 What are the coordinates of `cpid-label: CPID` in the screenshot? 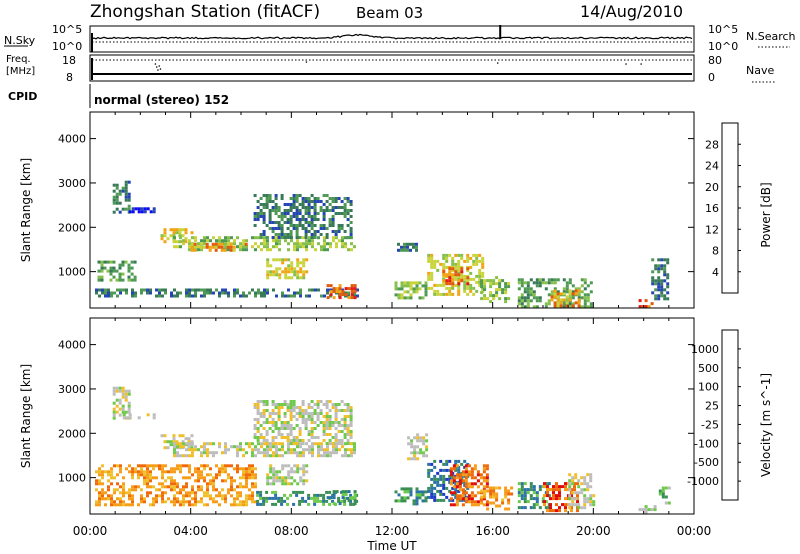 It's located at (22, 96).